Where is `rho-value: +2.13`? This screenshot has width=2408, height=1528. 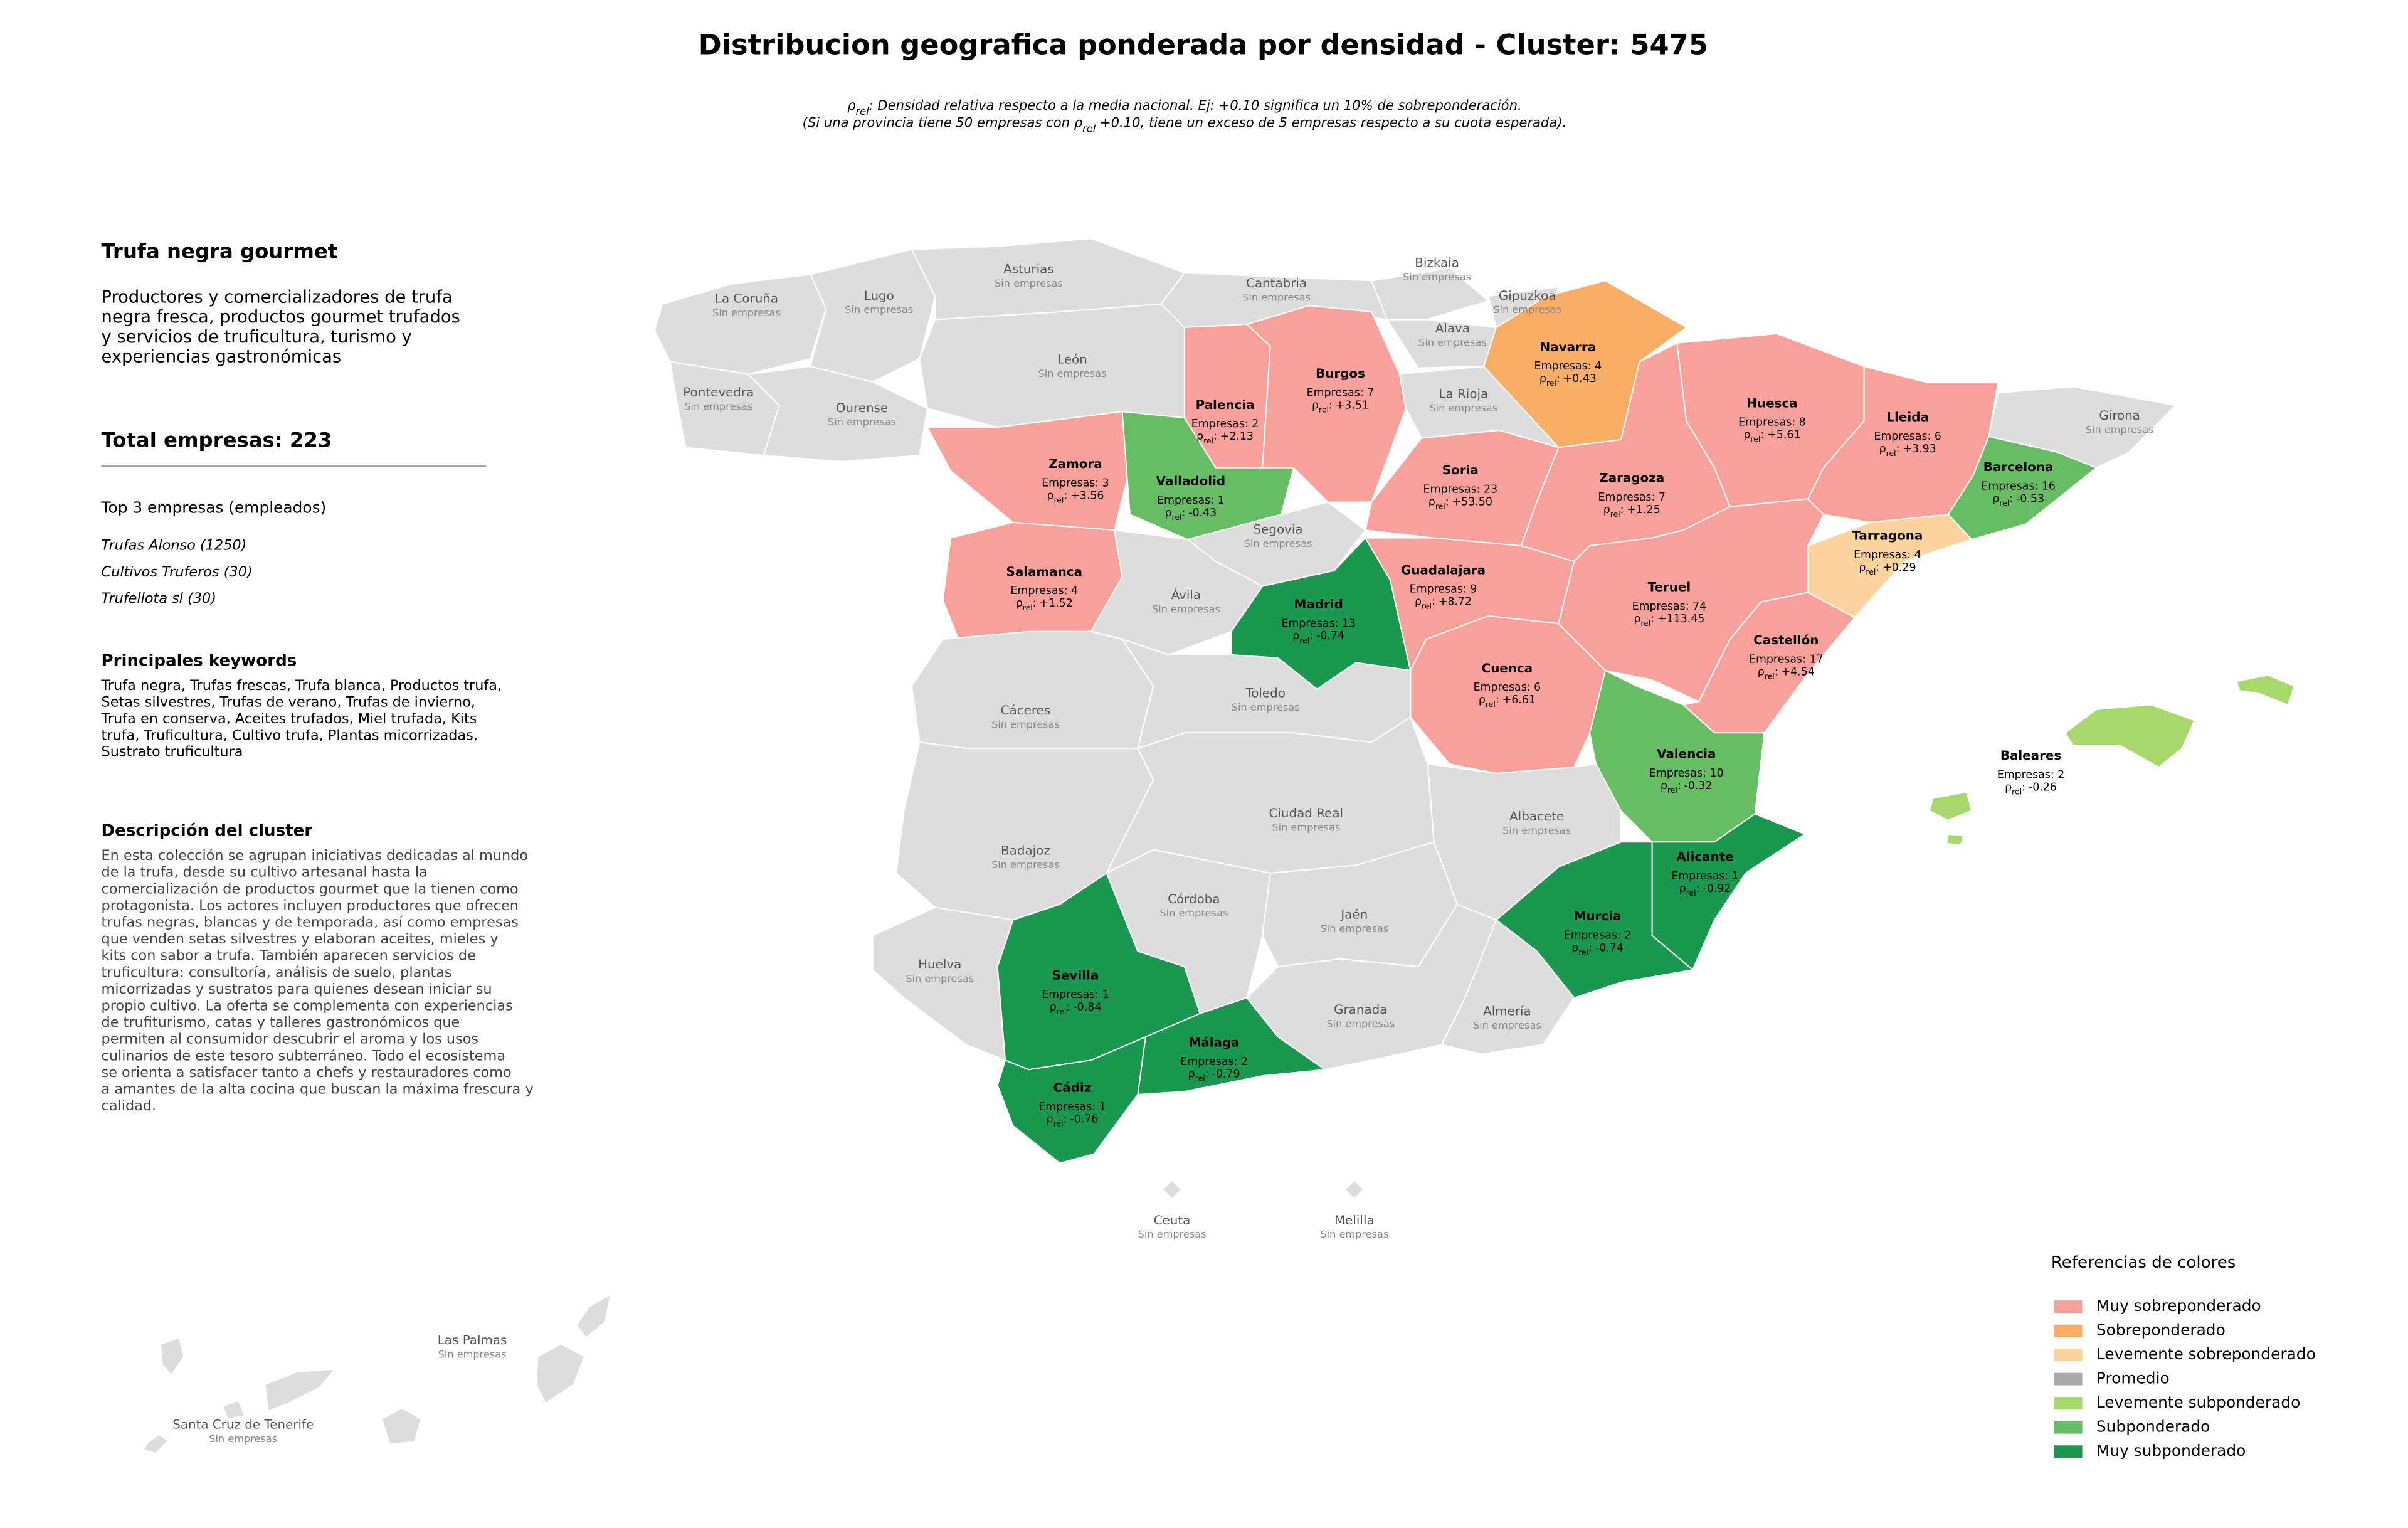 rho-value: +2.13 is located at coordinates (1237, 436).